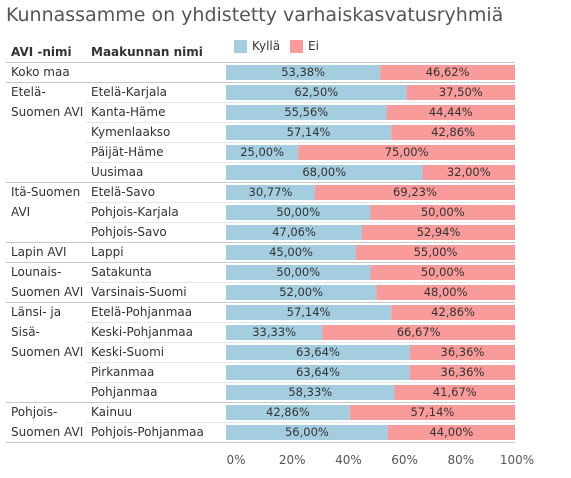 Image resolution: width=571 pixels, height=478 pixels. I want to click on region-label: Kymenlaakso, so click(130, 132).